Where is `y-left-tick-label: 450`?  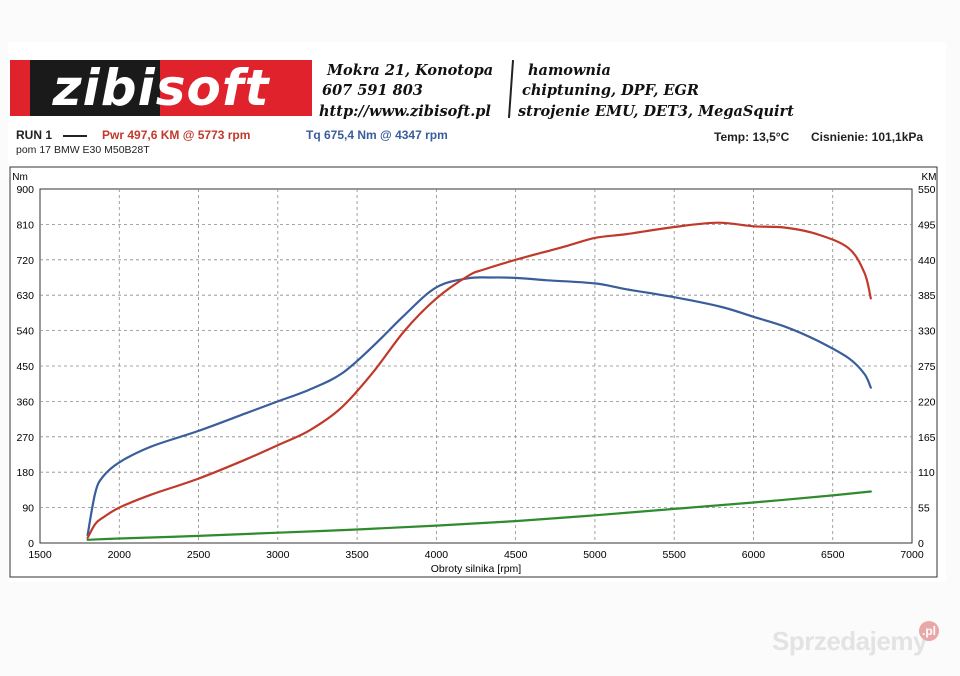 y-left-tick-label: 450 is located at coordinates (25, 367).